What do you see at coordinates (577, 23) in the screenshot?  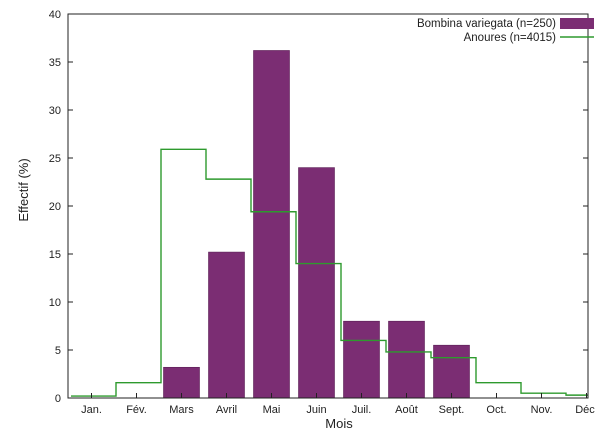 I see `legend-swatch-bombina` at bounding box center [577, 23].